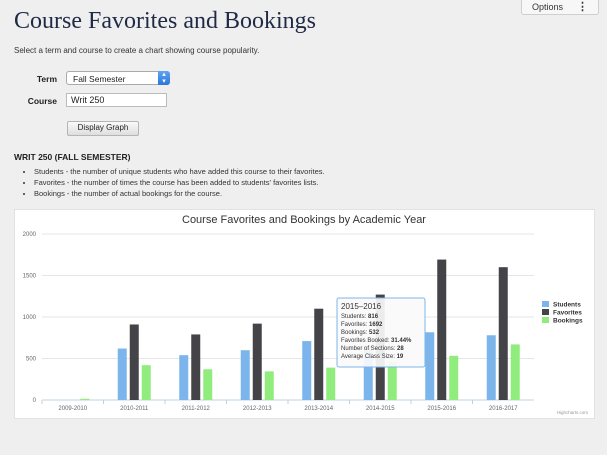  I want to click on term-label: Term, so click(46, 79).